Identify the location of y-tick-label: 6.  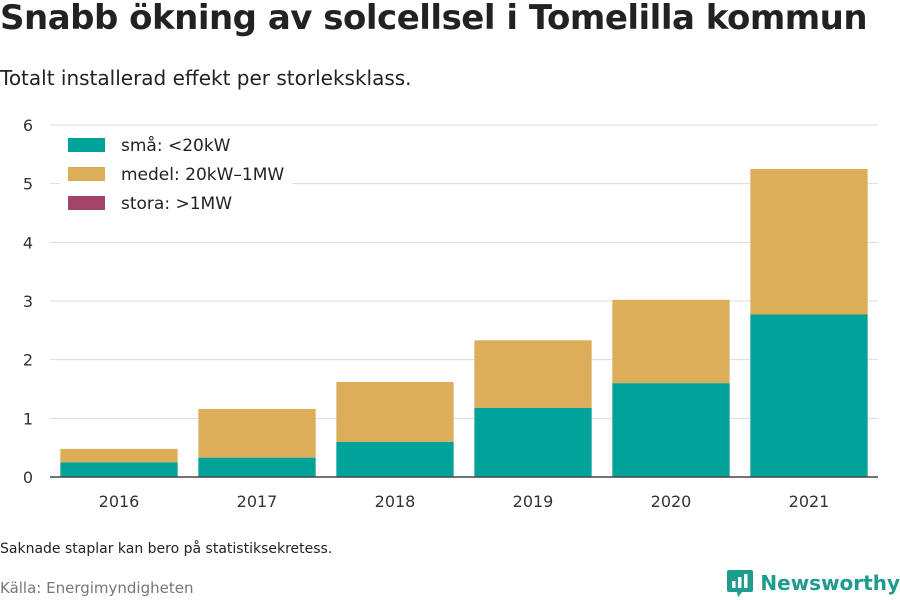
(28, 125).